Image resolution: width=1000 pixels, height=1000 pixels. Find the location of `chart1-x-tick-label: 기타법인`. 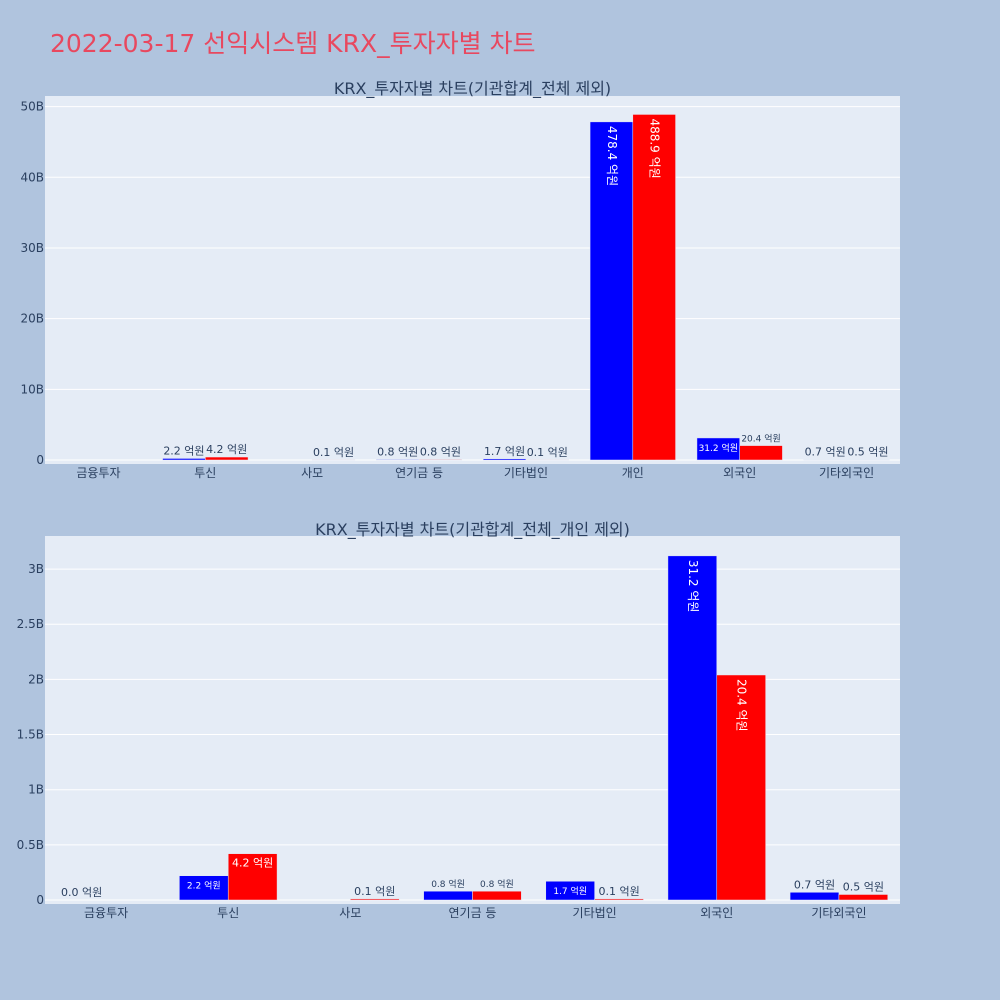

chart1-x-tick-label: 기타법인 is located at coordinates (526, 473).